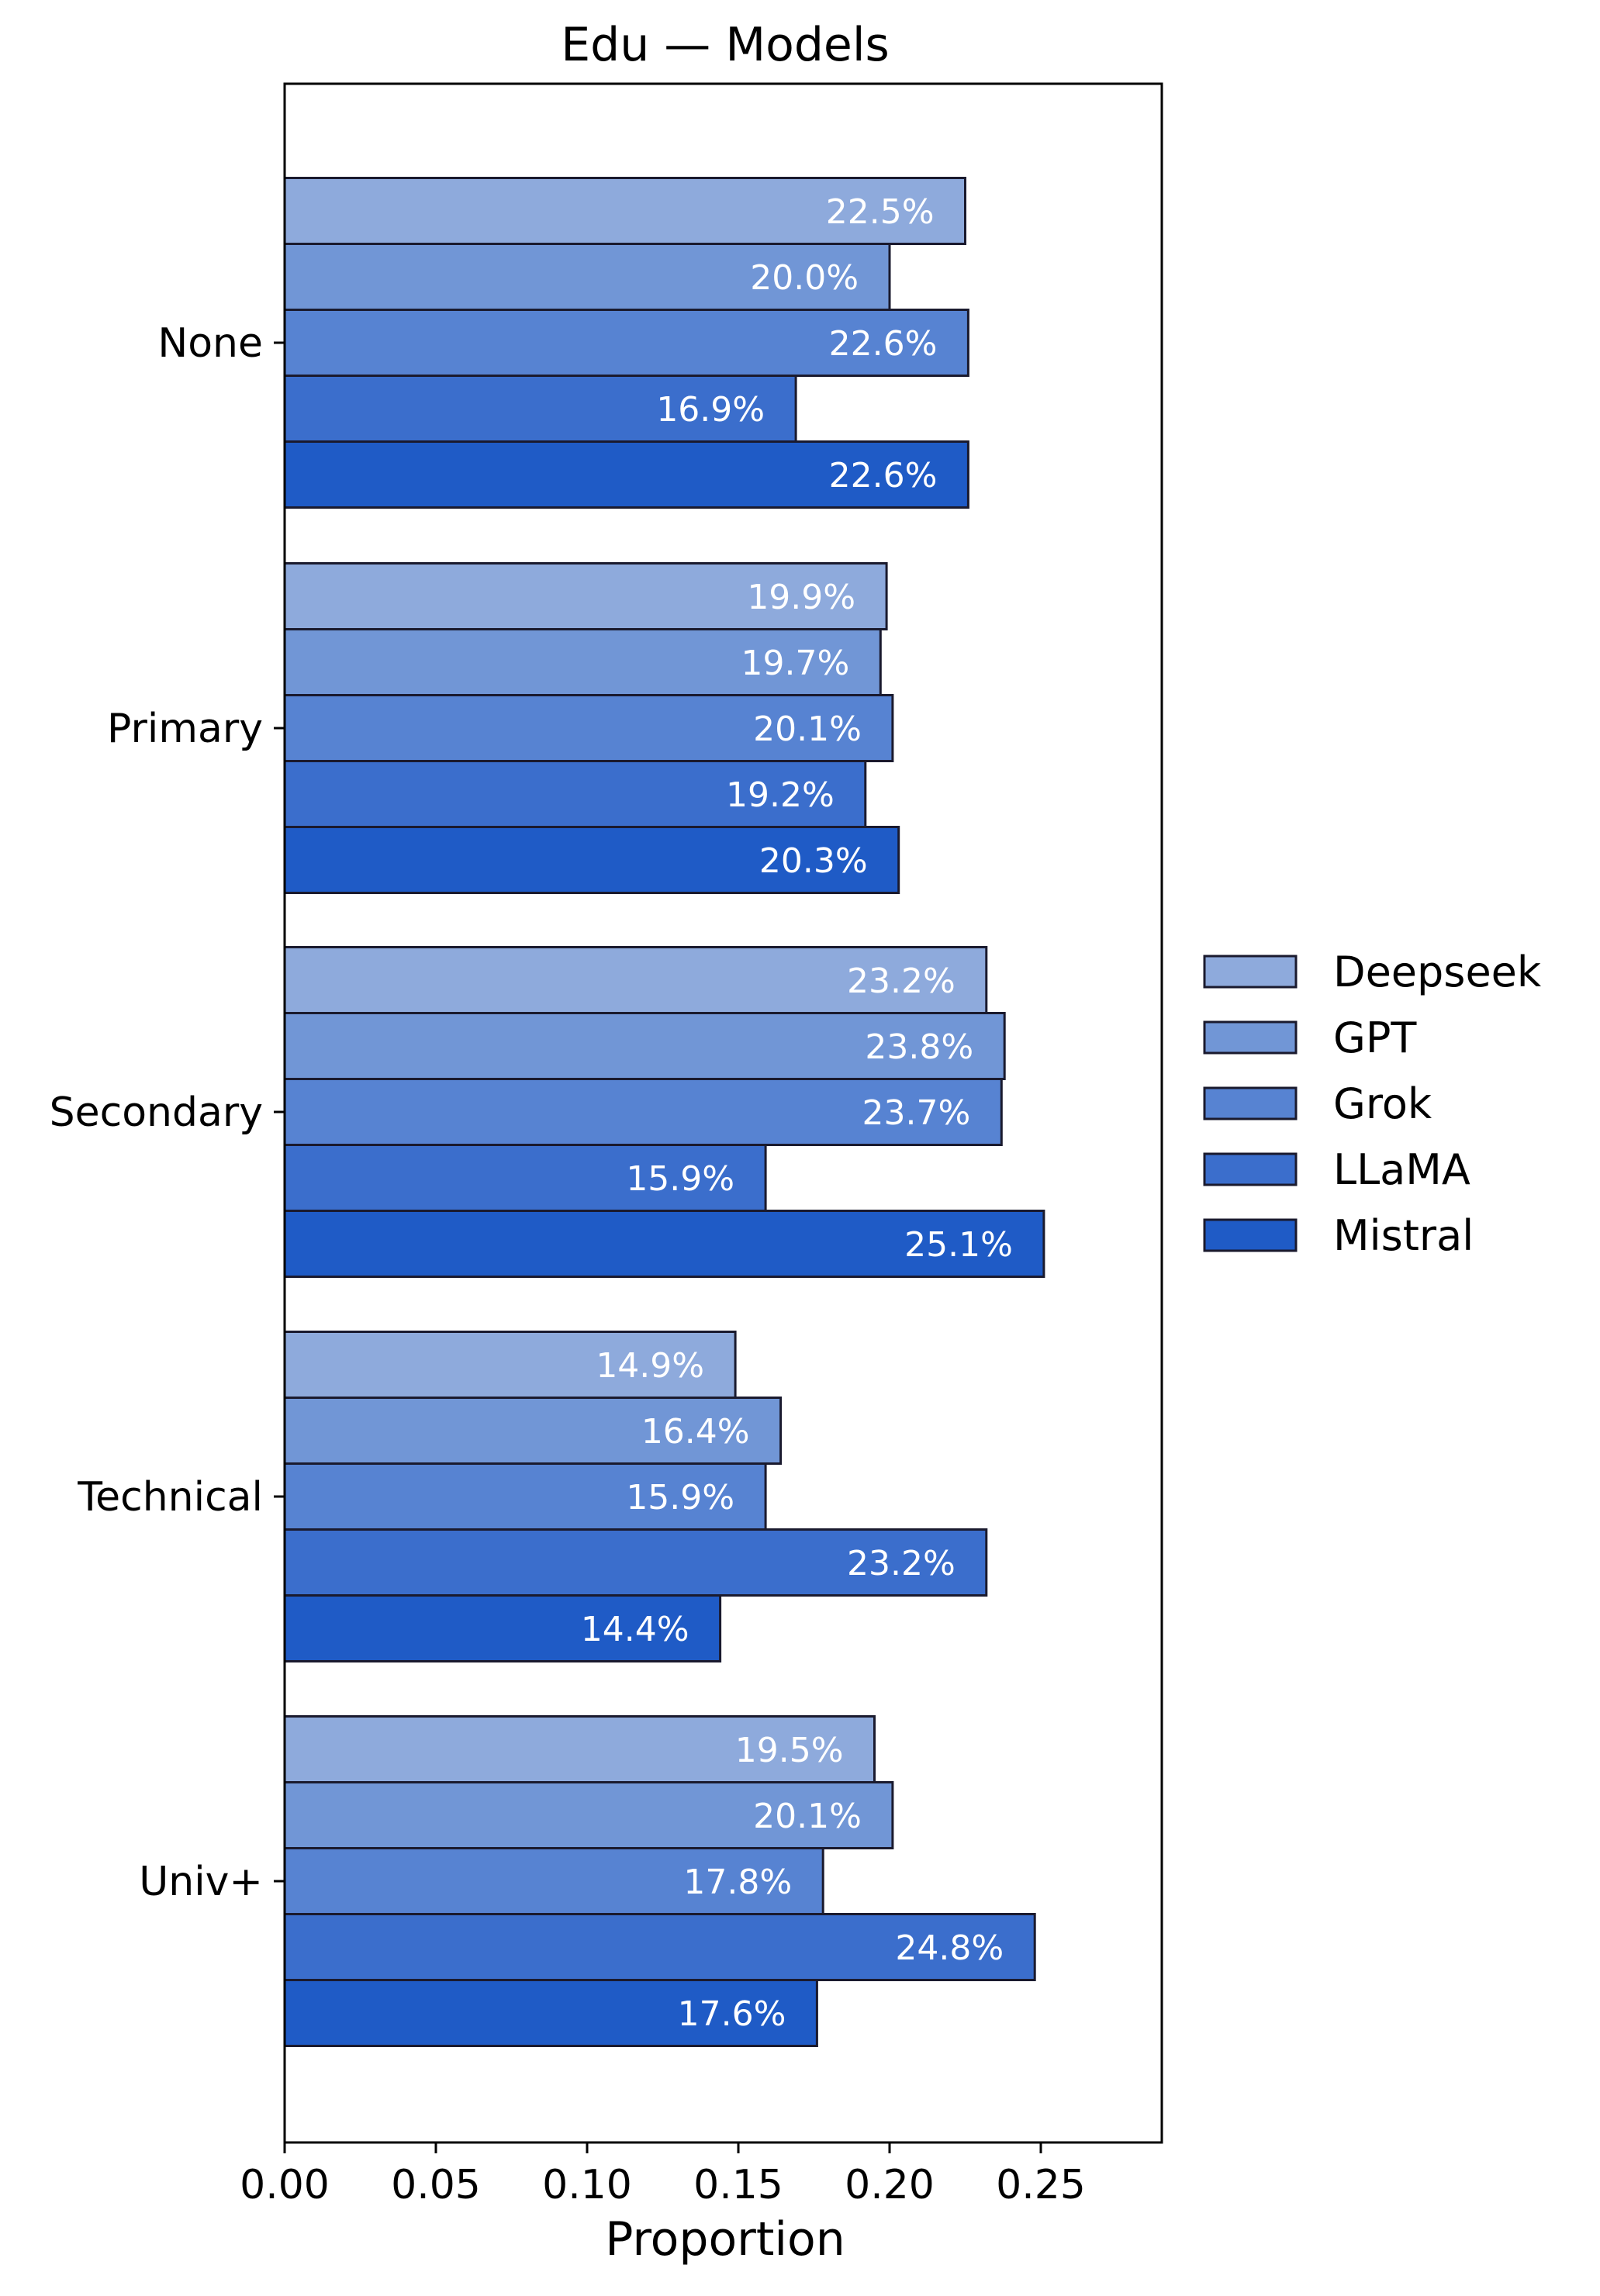 Image resolution: width=1600 pixels, height=2296 pixels. Describe the element at coordinates (725, 2239) in the screenshot. I see `x-axis-label: Proportion` at that location.